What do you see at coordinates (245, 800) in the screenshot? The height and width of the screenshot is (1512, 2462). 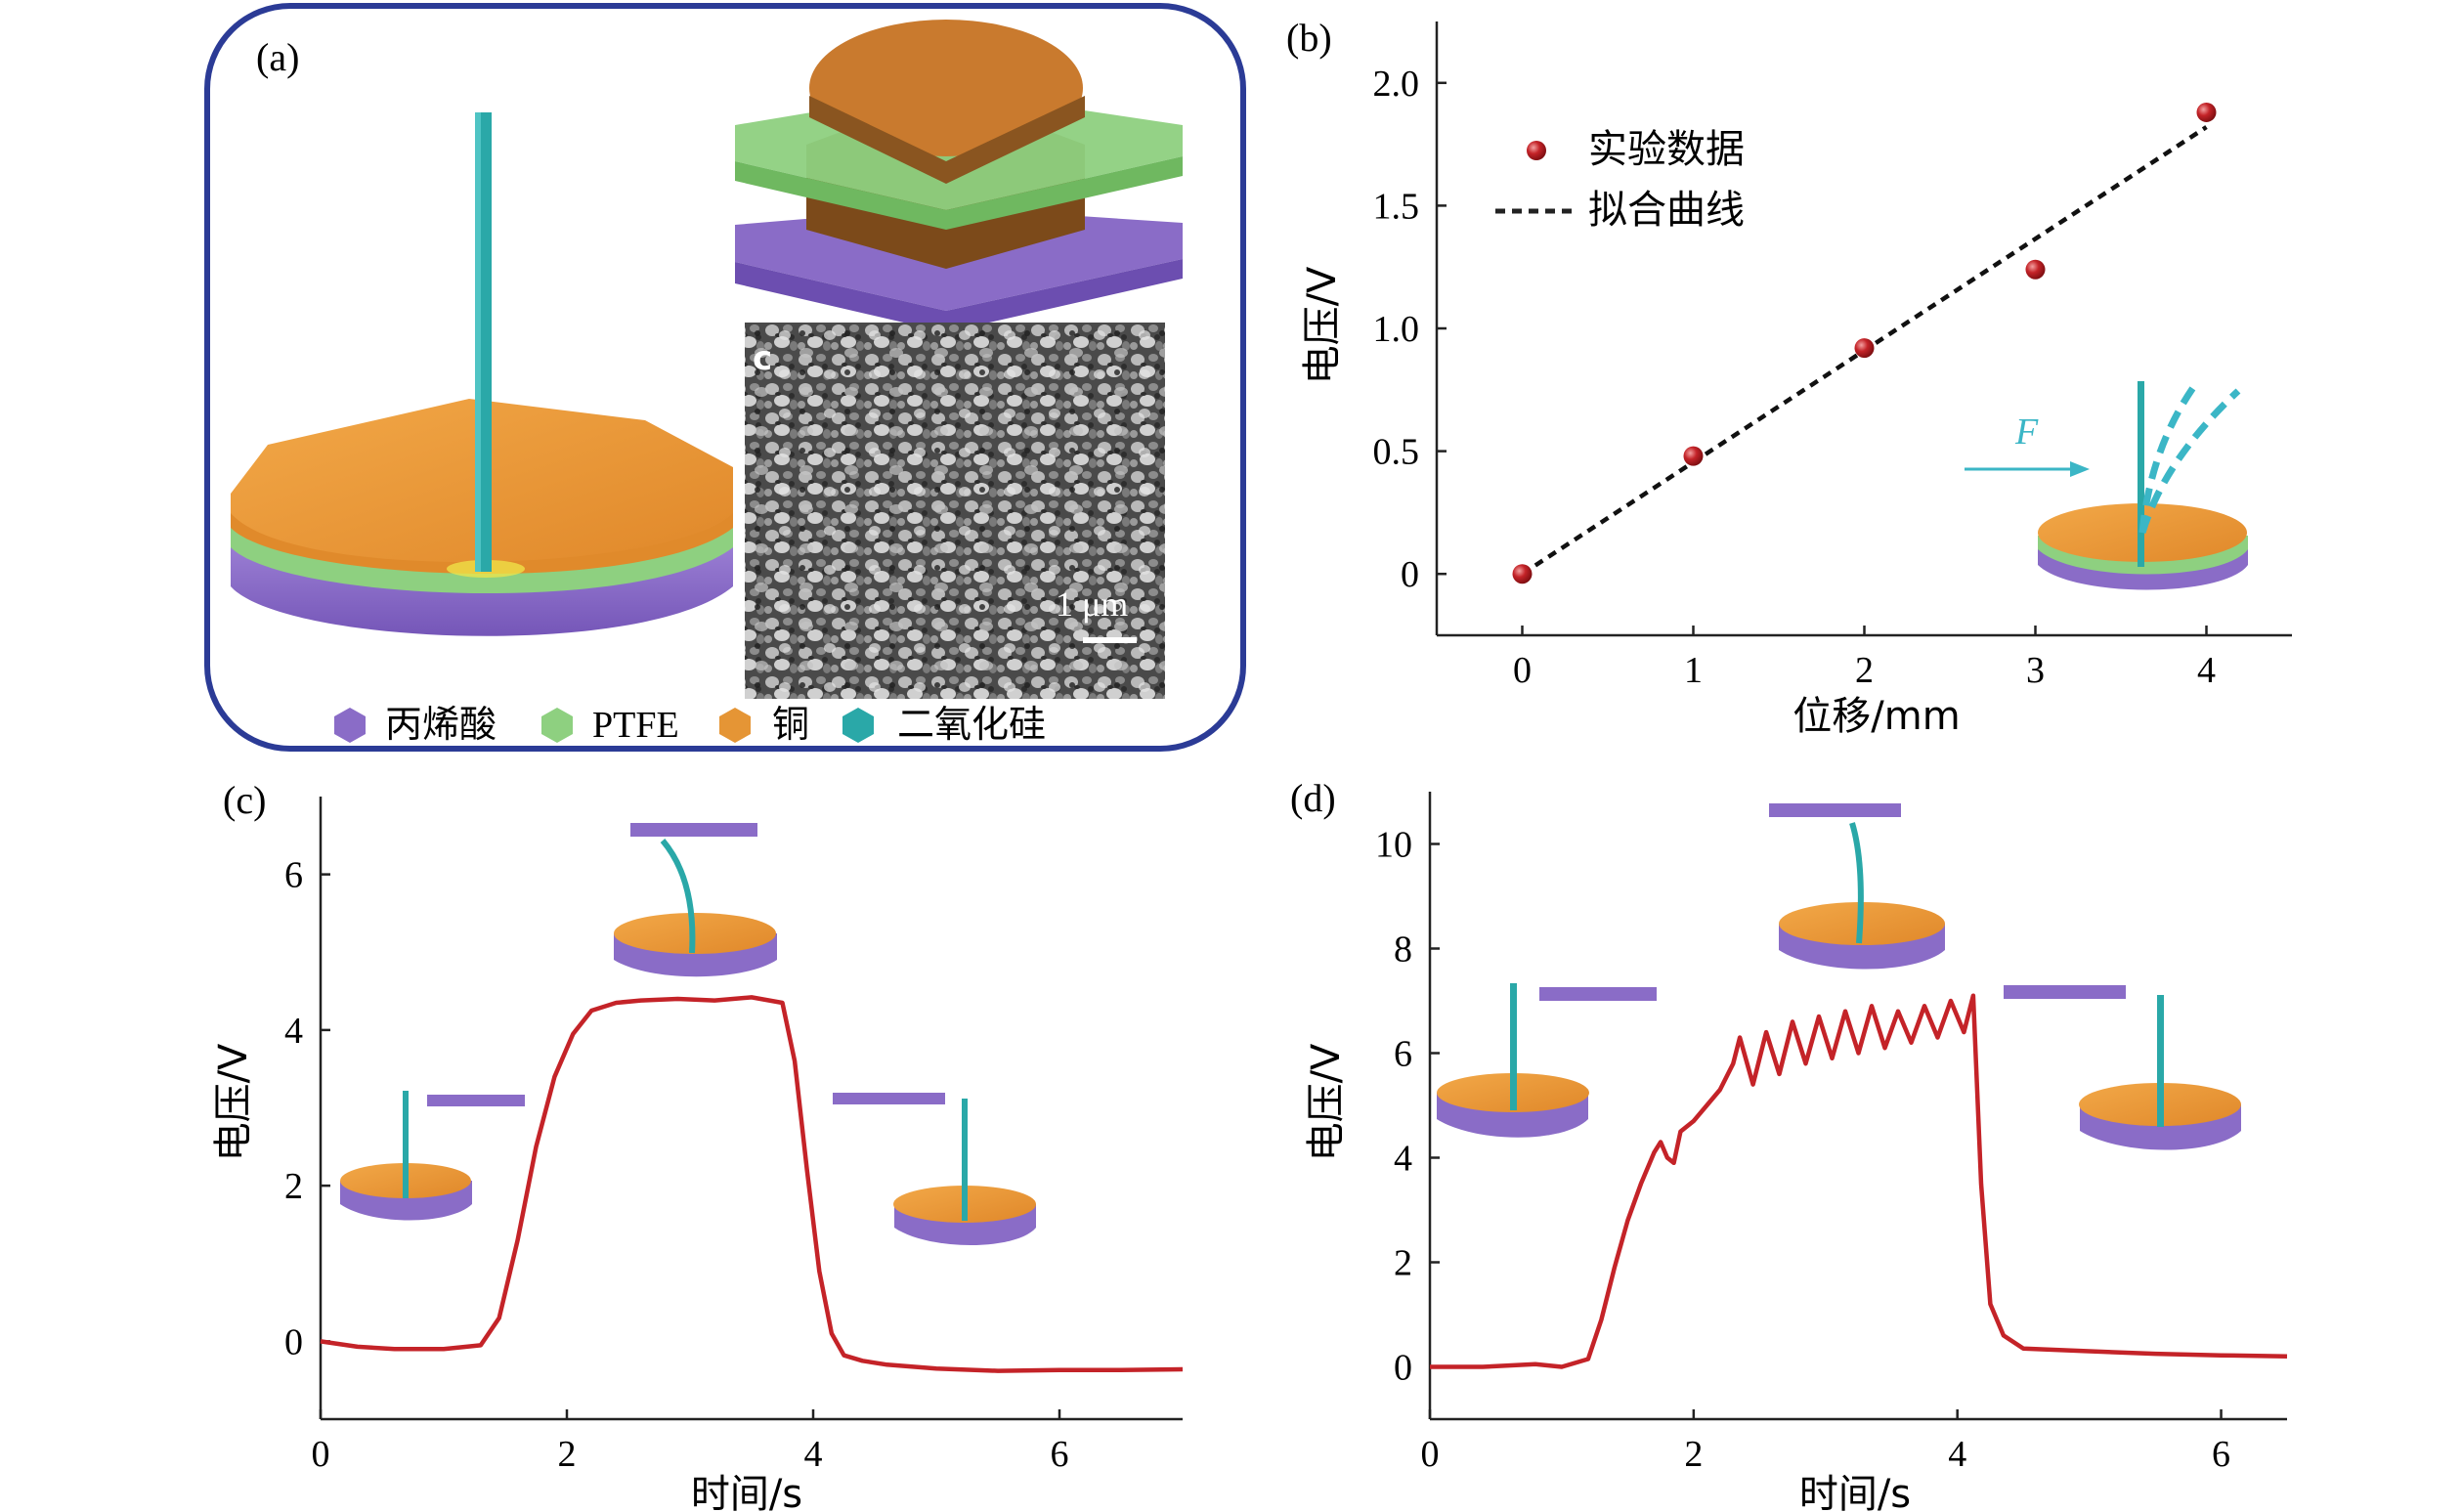 I see `panel-c-label: (c)` at bounding box center [245, 800].